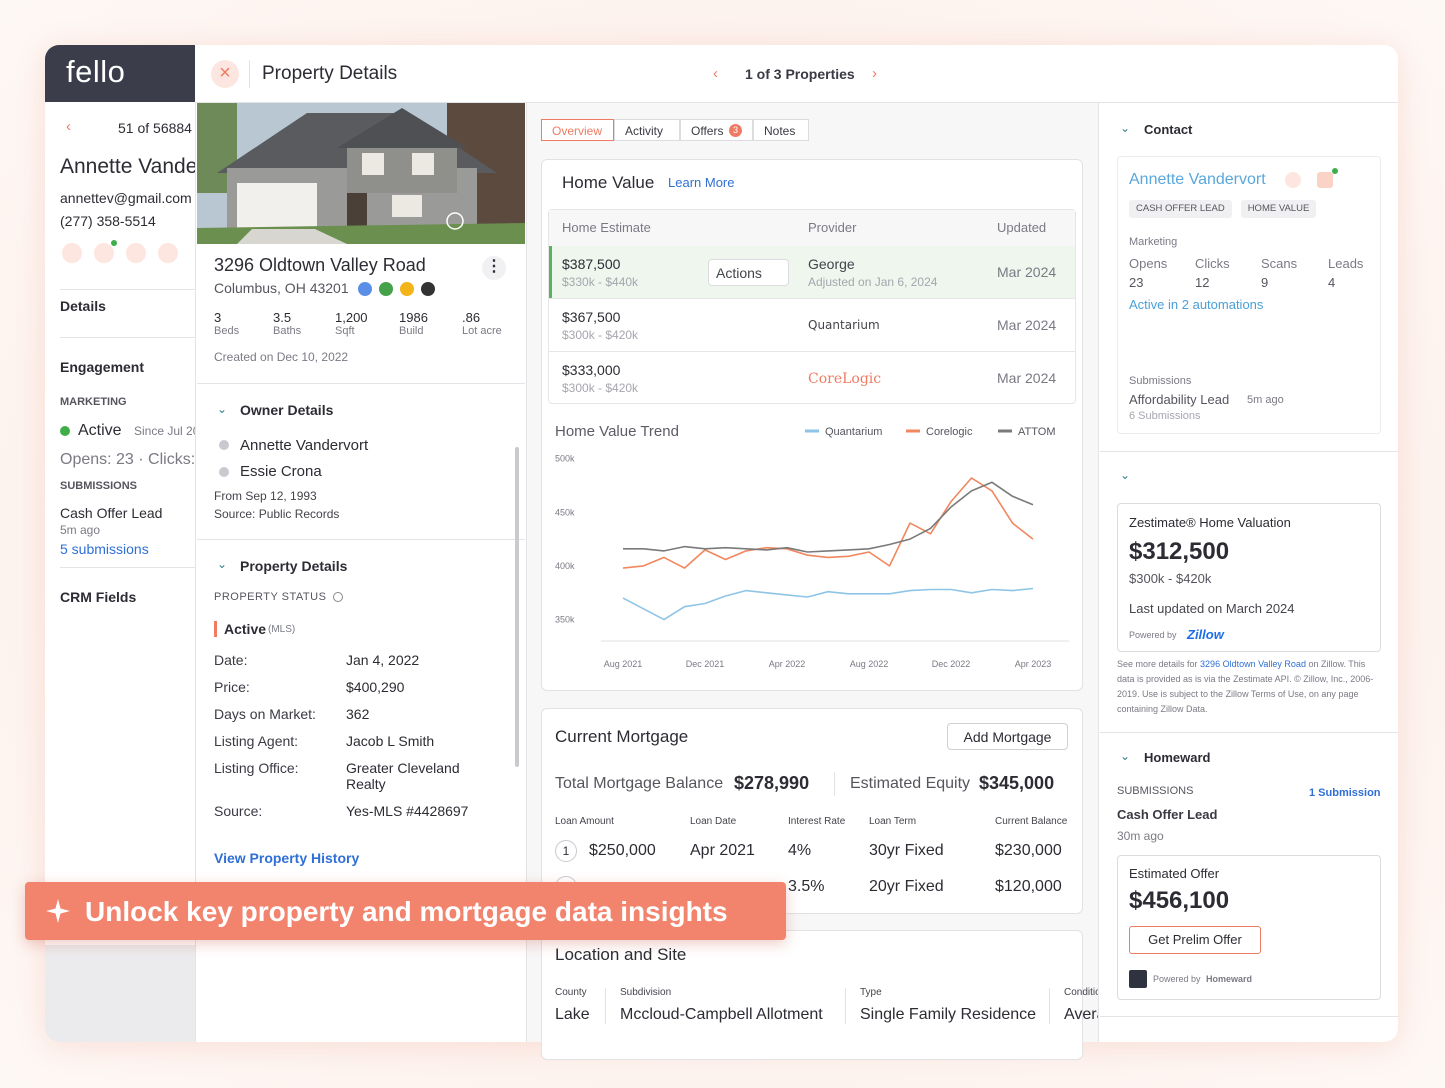 This screenshot has width=1445, height=1088. Describe the element at coordinates (1177, 757) in the screenshot. I see `section-title: Homeward` at that location.